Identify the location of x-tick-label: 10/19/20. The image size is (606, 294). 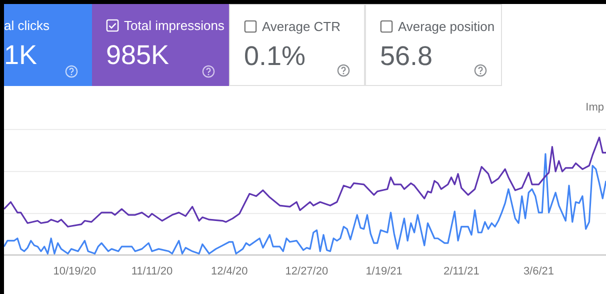
(74, 271).